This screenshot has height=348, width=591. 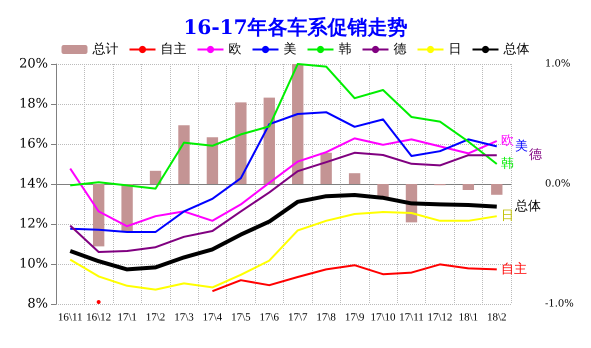 What do you see at coordinates (527, 206) in the screenshot?
I see `text: 总体` at bounding box center [527, 206].